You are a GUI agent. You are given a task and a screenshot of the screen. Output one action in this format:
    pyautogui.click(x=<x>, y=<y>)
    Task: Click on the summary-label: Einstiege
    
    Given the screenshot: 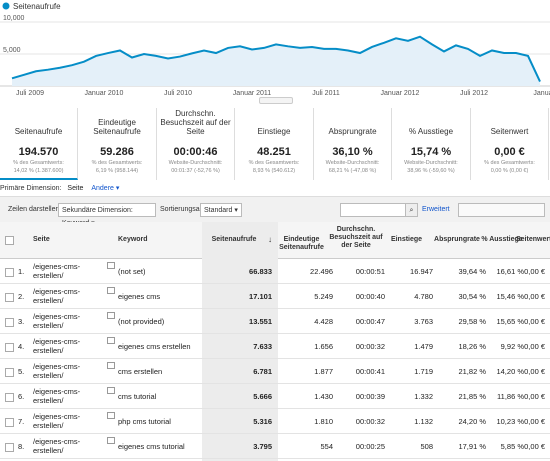 What is the action you would take?
    pyautogui.click(x=274, y=131)
    